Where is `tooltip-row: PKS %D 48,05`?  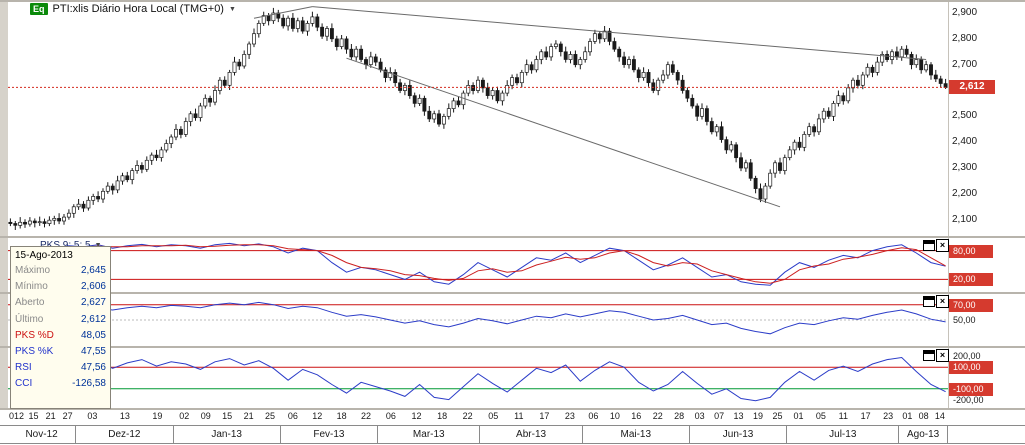 tooltip-row: PKS %D 48,05 is located at coordinates (60, 336).